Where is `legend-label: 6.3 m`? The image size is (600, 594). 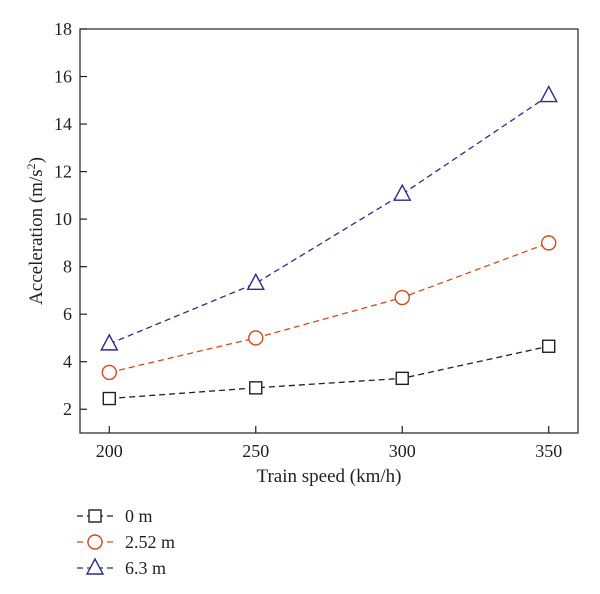 legend-label: 6.3 m is located at coordinates (145, 568).